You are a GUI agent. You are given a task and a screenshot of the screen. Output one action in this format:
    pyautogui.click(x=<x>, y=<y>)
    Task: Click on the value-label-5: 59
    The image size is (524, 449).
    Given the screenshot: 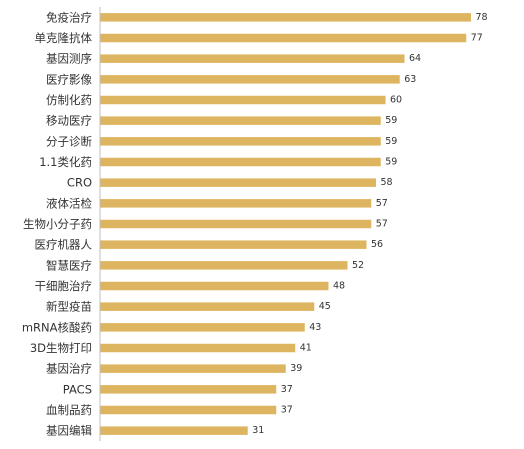 What is the action you would take?
    pyautogui.click(x=391, y=120)
    